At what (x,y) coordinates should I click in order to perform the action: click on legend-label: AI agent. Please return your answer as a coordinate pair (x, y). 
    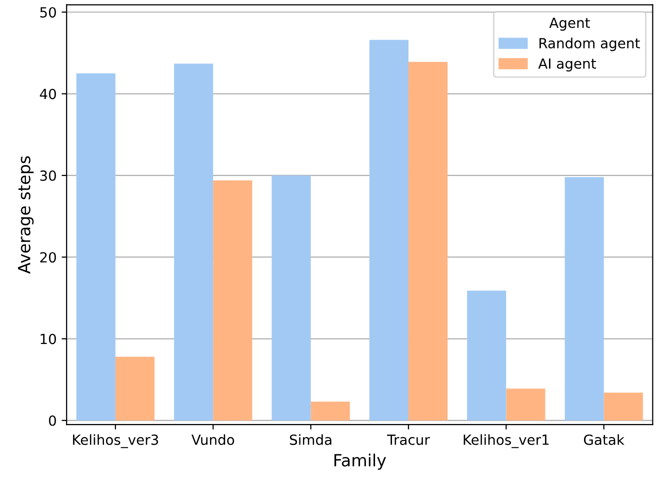
    Looking at the image, I should click on (567, 65).